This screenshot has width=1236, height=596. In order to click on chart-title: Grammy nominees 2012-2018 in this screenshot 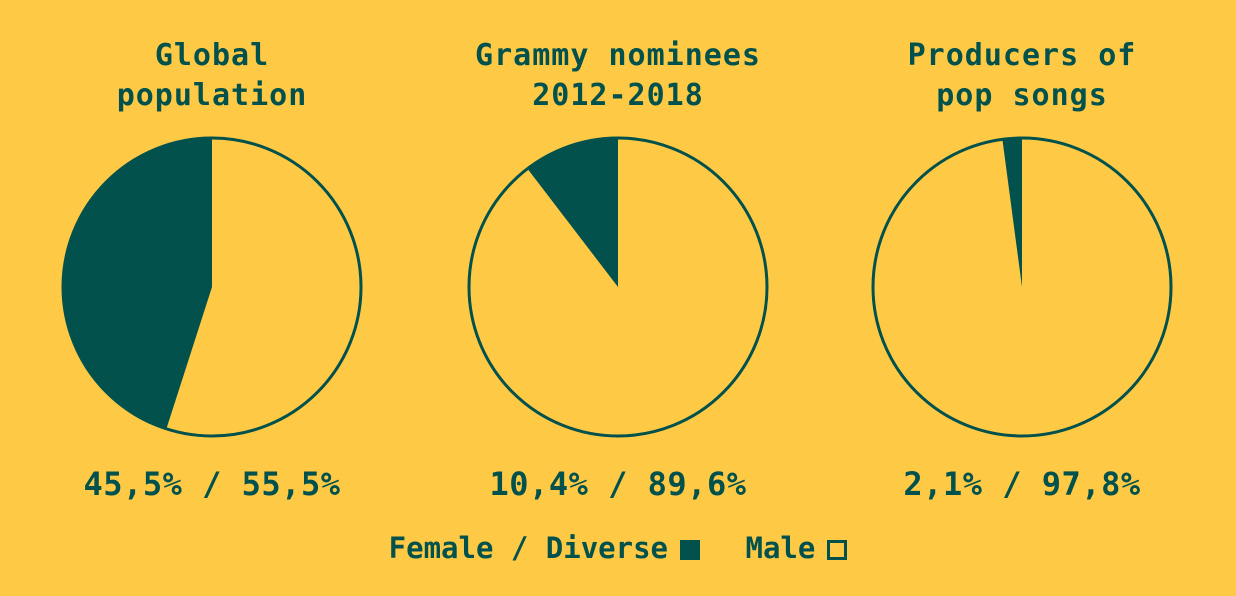, I will do `click(618, 76)`.